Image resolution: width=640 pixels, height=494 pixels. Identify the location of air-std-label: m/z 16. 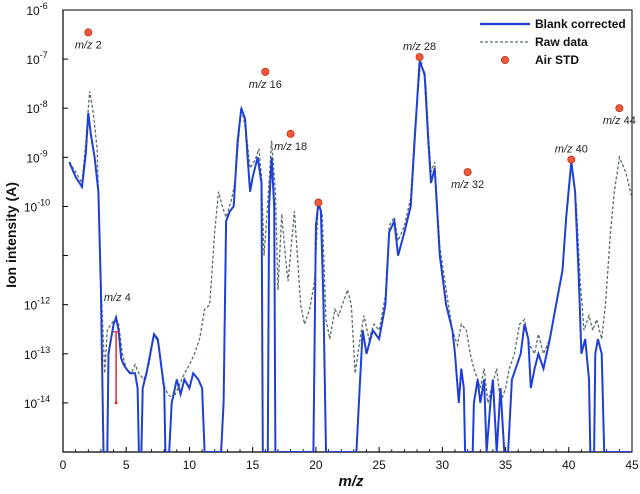
(265, 85).